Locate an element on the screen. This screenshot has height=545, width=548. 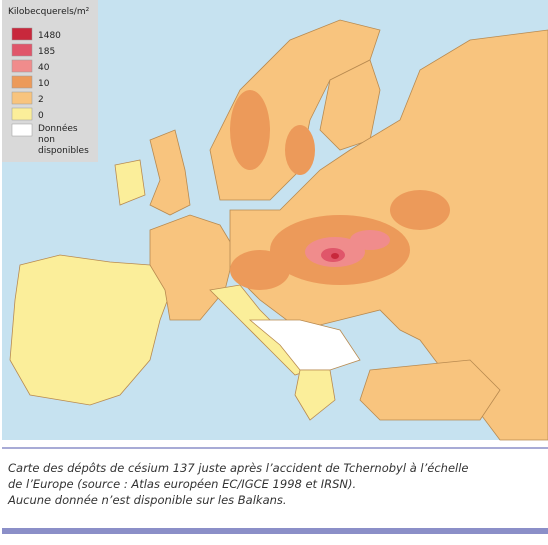
legend-label: Données non disponibles is located at coordinates (63, 139).